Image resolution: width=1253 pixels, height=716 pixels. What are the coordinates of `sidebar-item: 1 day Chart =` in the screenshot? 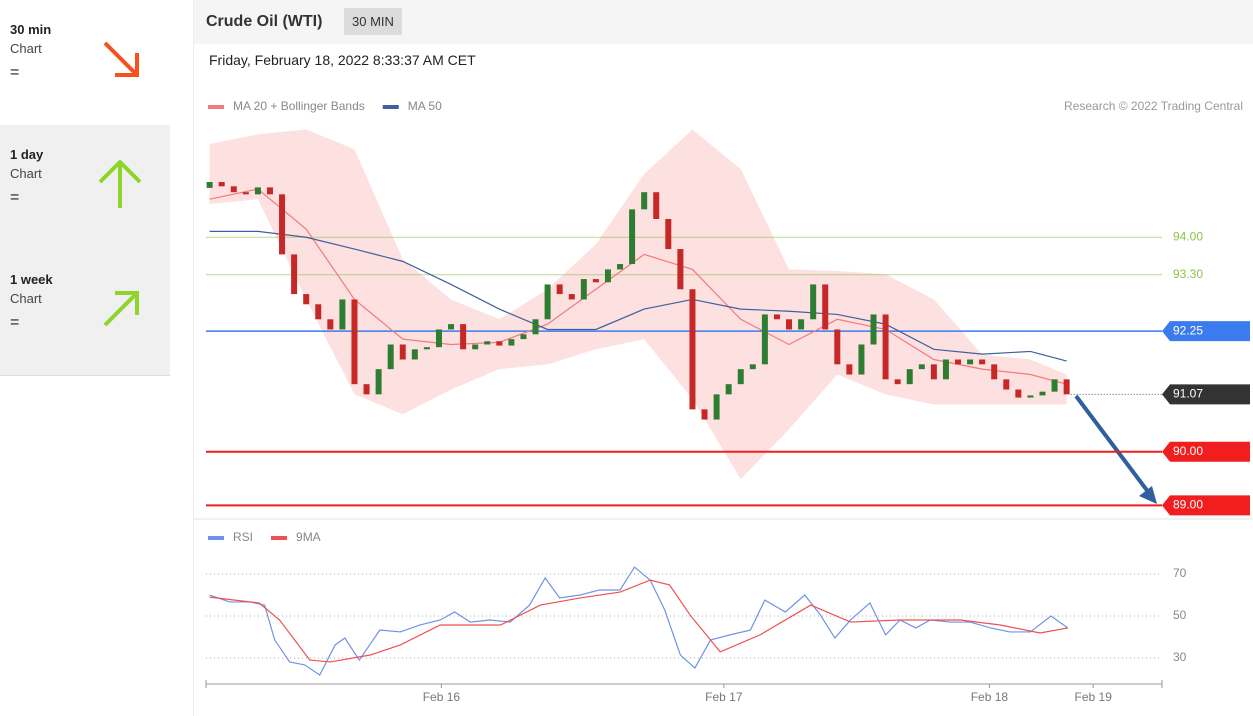 It's located at (85, 188).